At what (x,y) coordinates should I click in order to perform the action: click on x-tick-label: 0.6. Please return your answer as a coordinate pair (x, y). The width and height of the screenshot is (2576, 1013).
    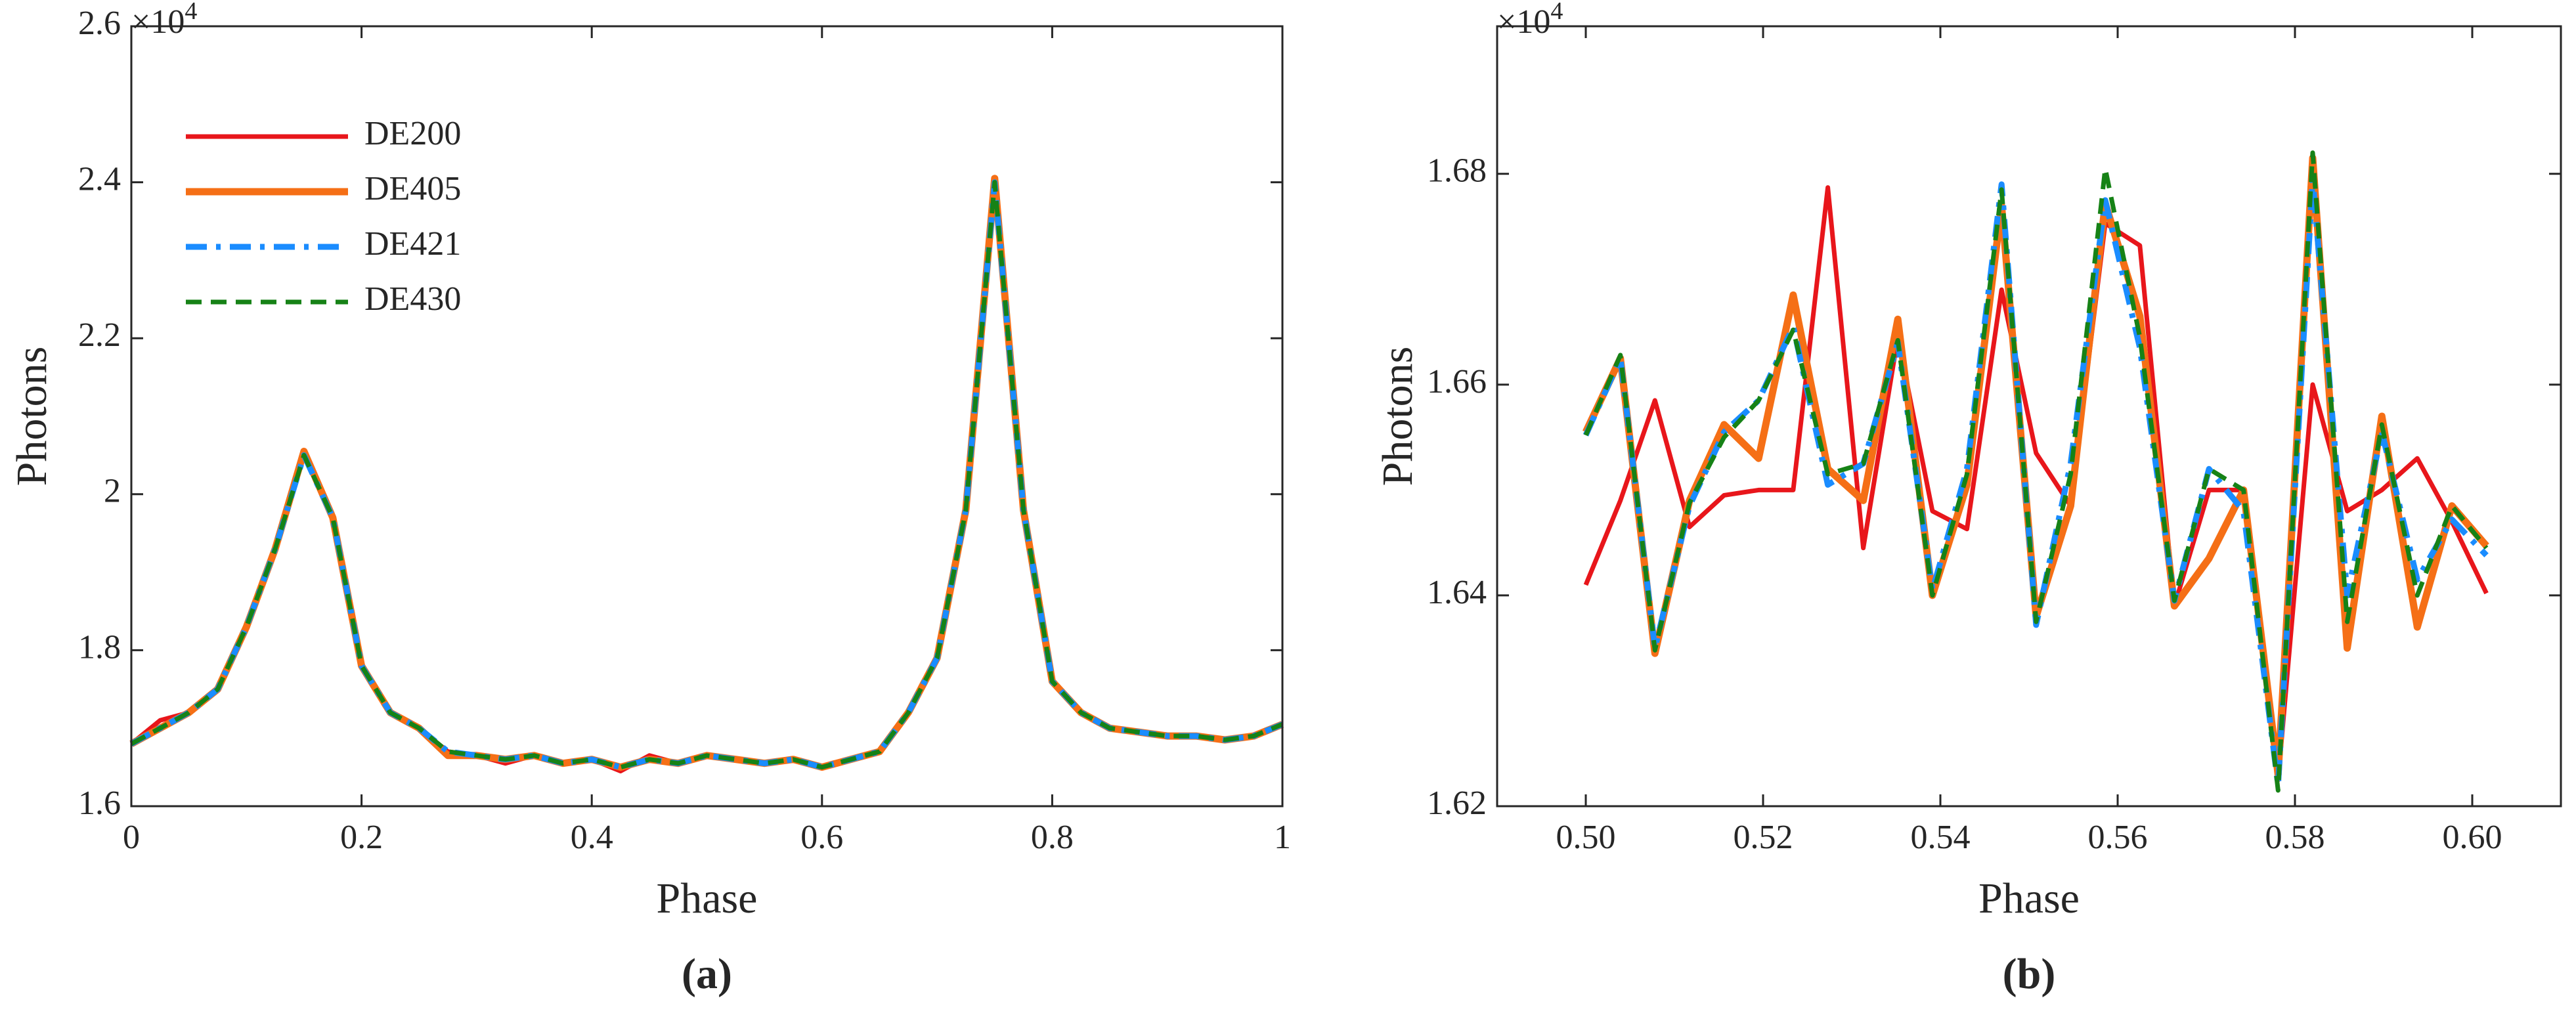
    Looking at the image, I should click on (821, 837).